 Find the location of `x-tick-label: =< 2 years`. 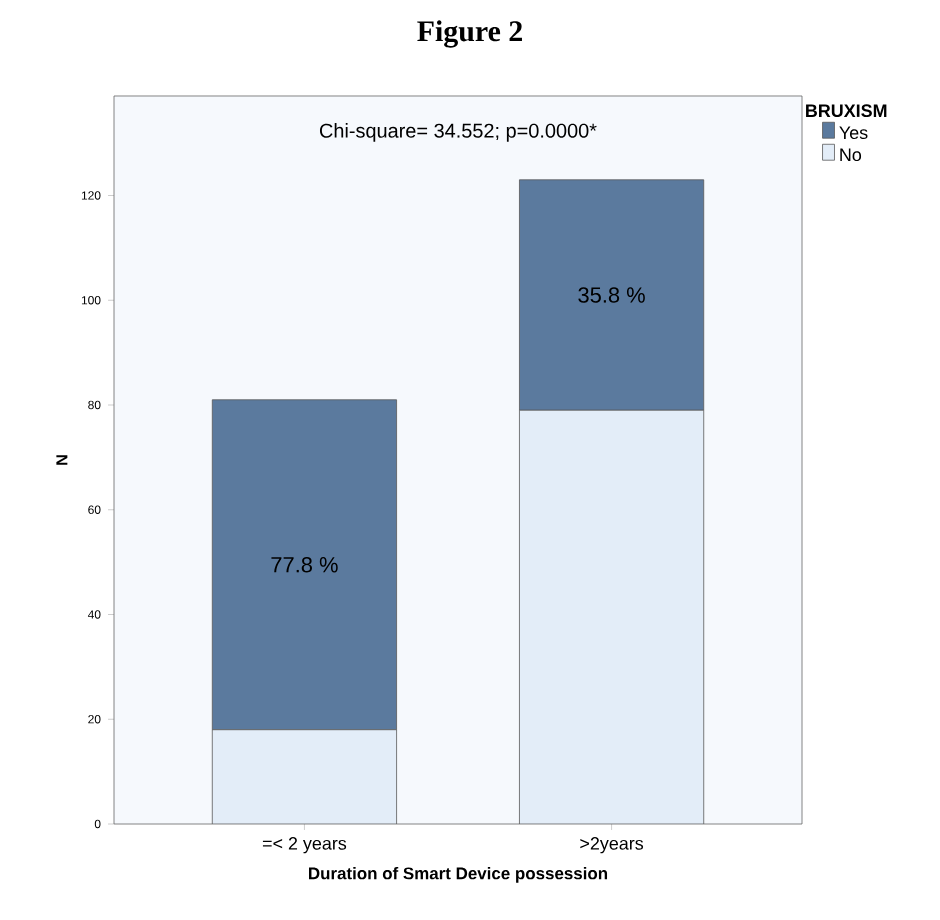

x-tick-label: =< 2 years is located at coordinates (304, 845).